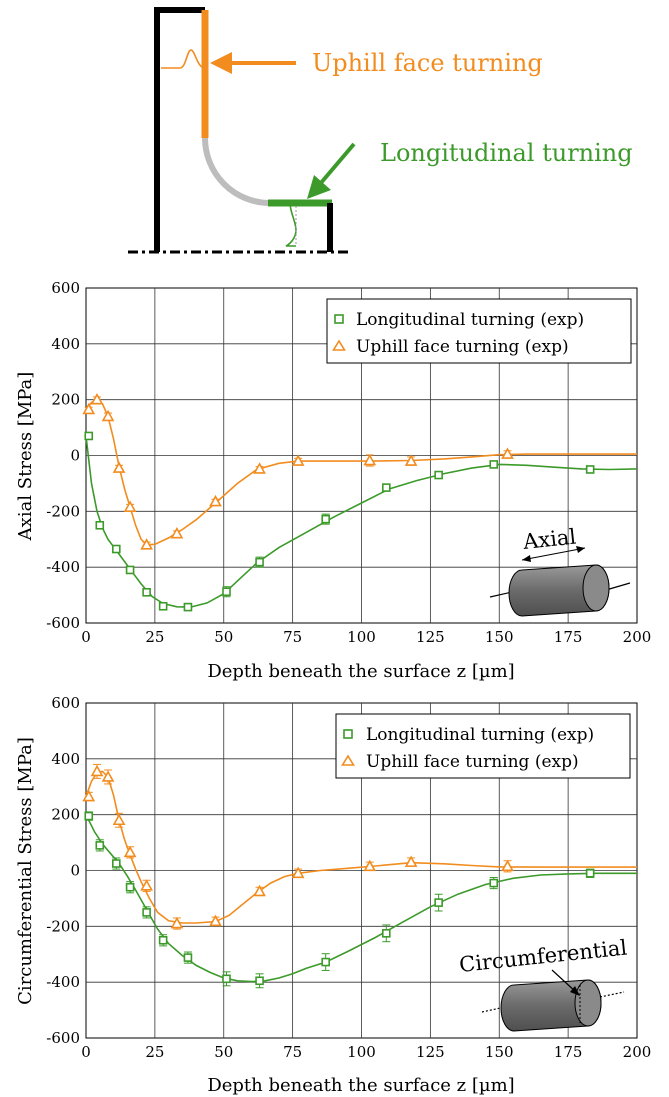  Describe the element at coordinates (75, 456) in the screenshot. I see `axial-ytick-label: 0` at that location.